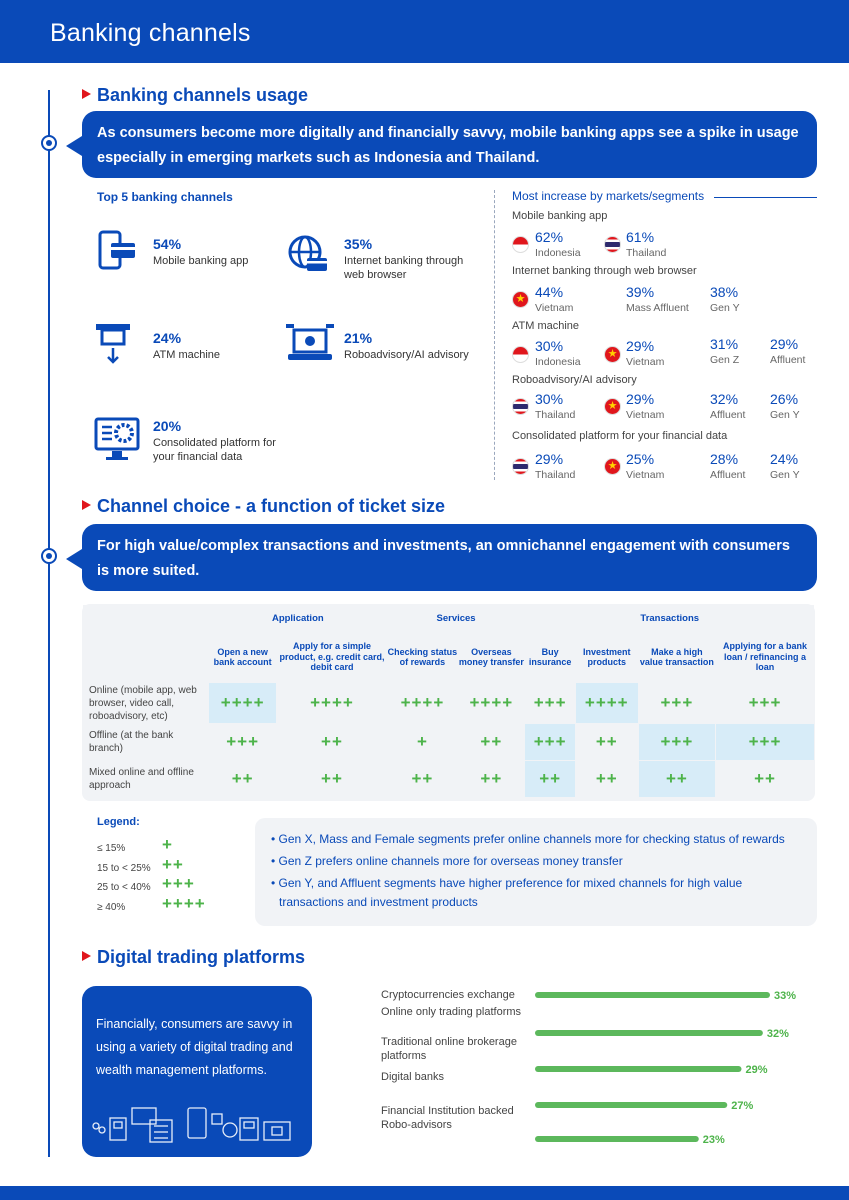 The width and height of the screenshot is (849, 1200). What do you see at coordinates (49, 623) in the screenshot?
I see `timeline-line` at bounding box center [49, 623].